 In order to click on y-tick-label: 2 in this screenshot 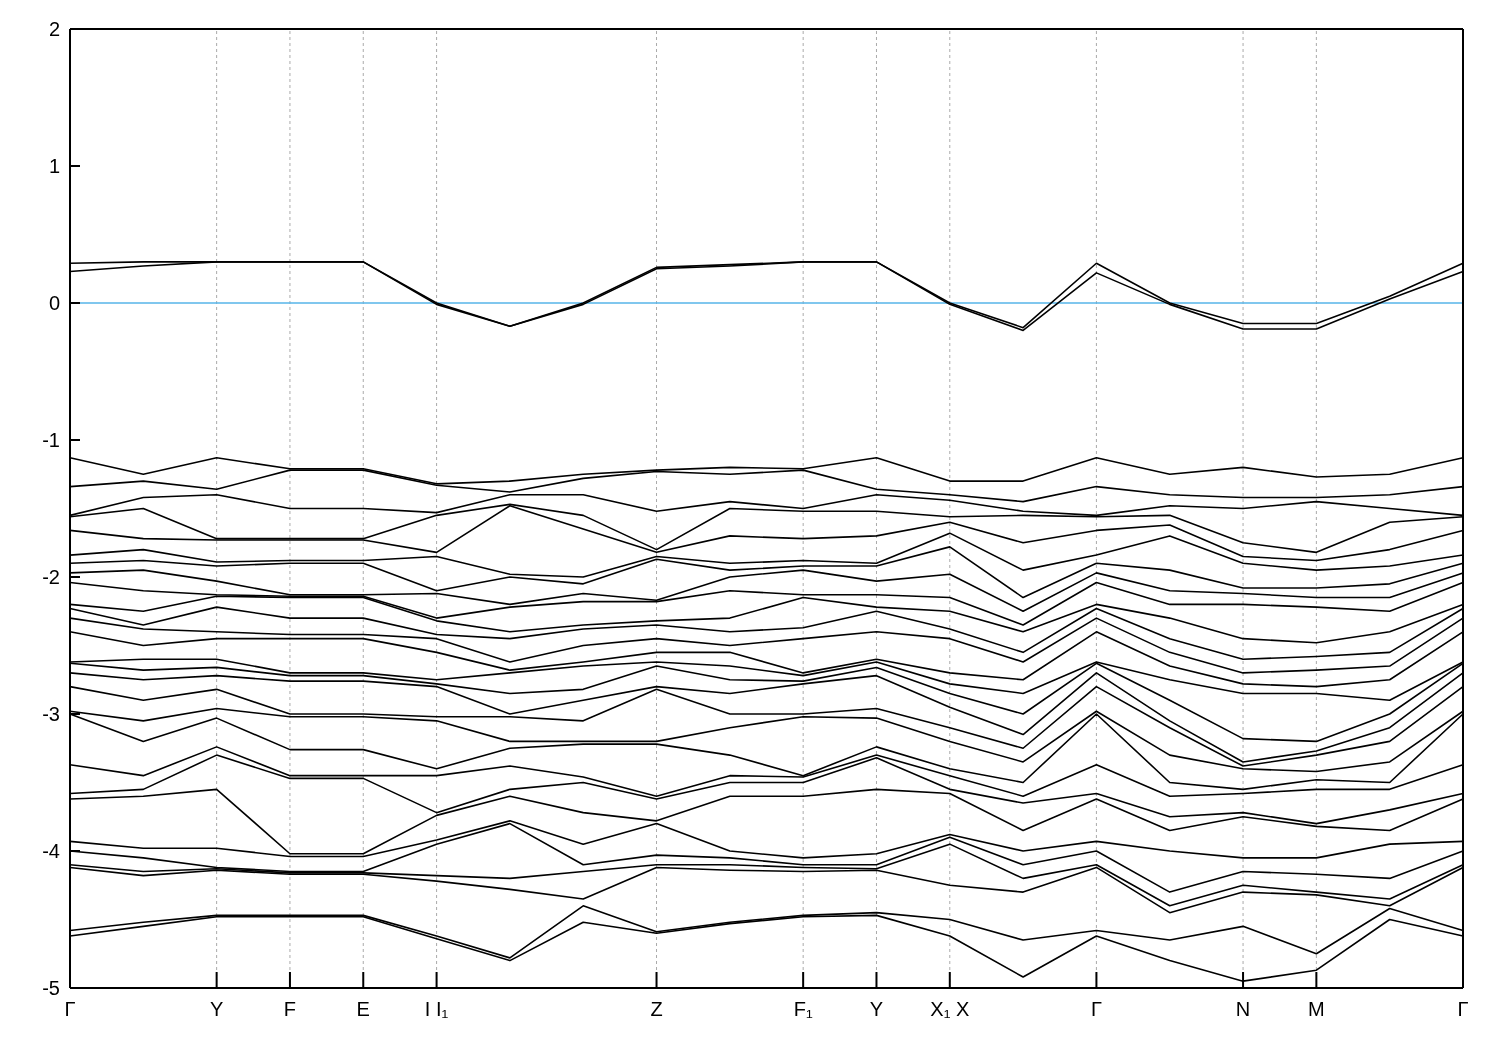, I will do `click(54, 29)`.